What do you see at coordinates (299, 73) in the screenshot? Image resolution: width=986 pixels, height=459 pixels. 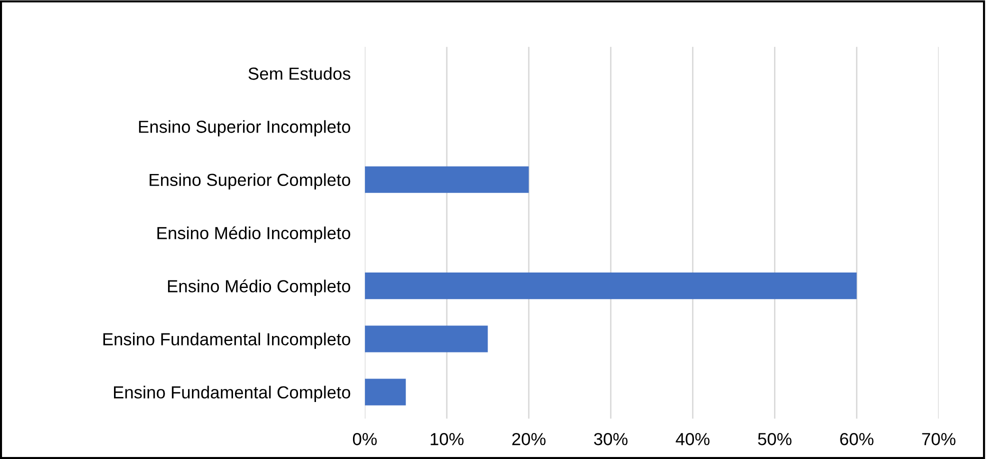 I see `y-tick-label: Sem Estudos` at bounding box center [299, 73].